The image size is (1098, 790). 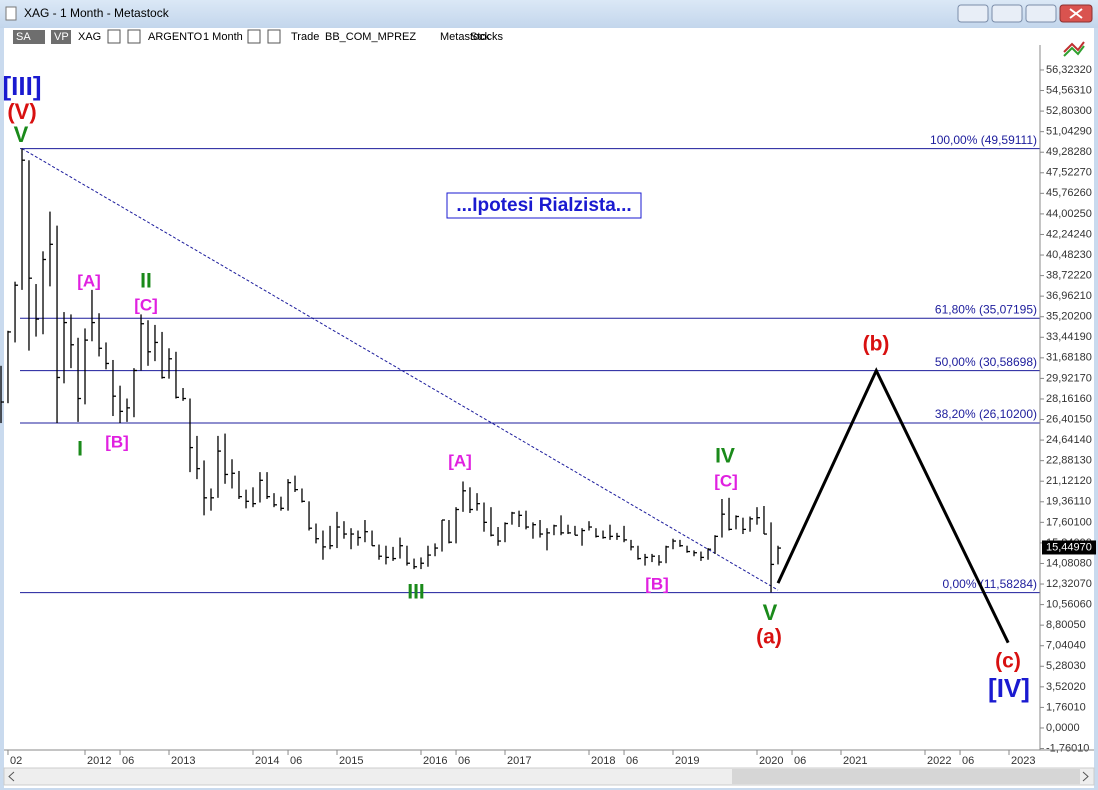 What do you see at coordinates (16, 761) in the screenshot?
I see `x-tick-label: 02` at bounding box center [16, 761].